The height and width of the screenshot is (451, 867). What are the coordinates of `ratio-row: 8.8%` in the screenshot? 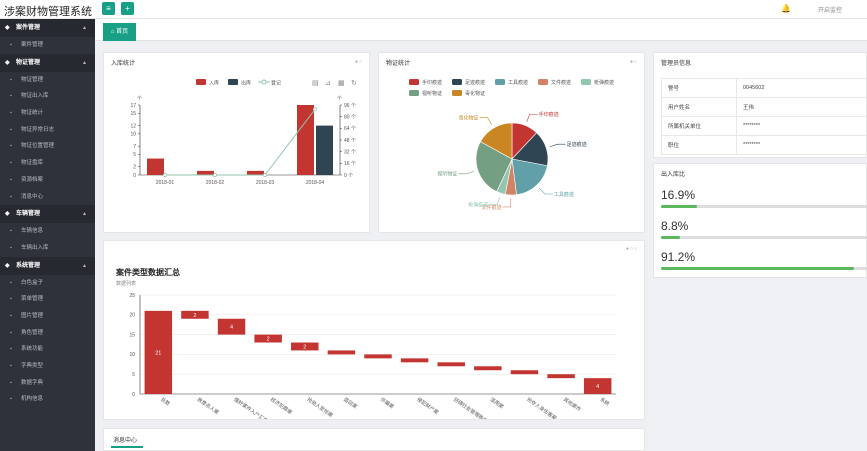 It's located at (764, 229).